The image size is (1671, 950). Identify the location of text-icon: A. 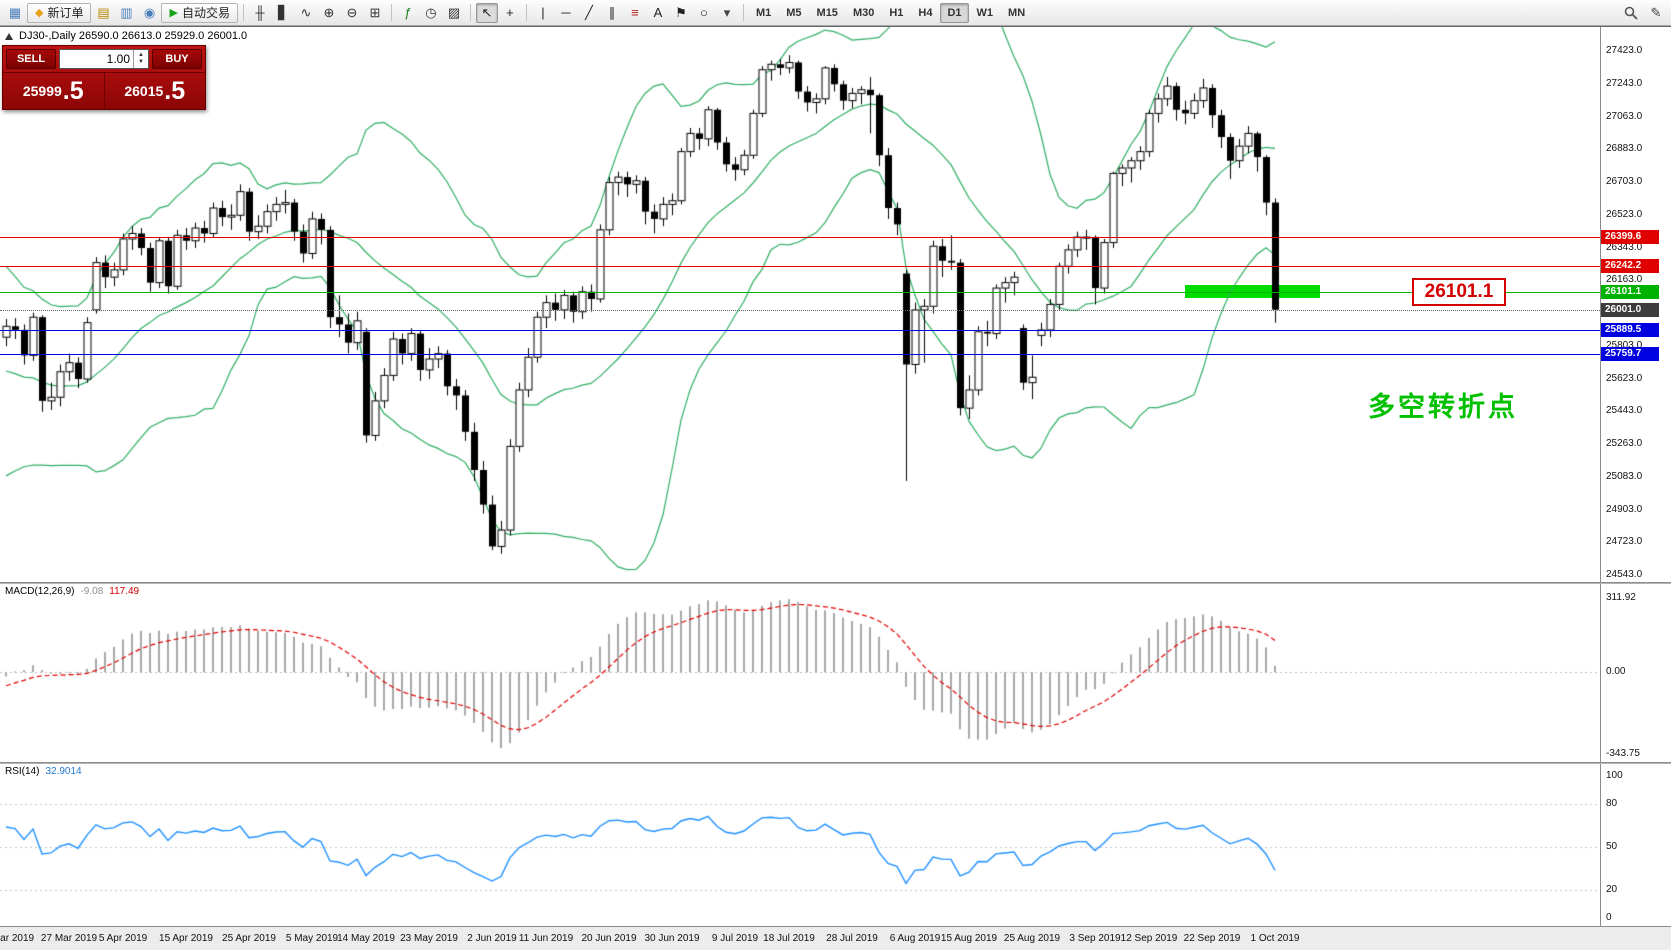
(658, 12).